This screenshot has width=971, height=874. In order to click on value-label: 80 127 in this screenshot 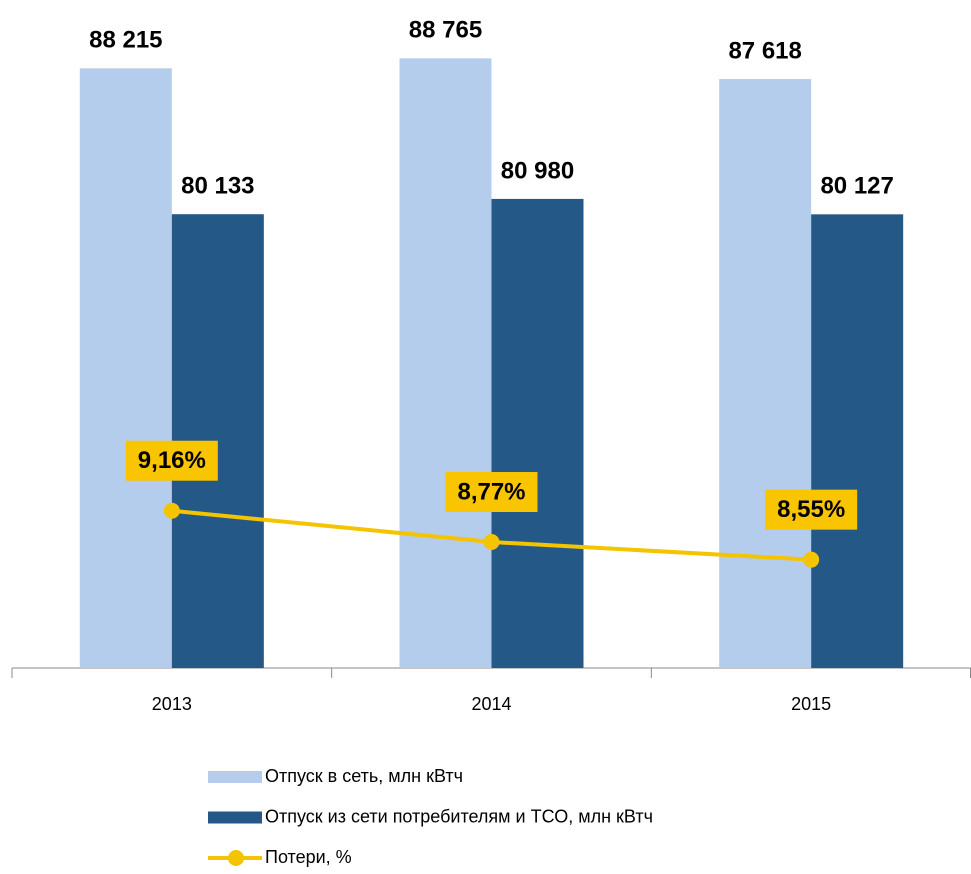, I will do `click(856, 186)`.